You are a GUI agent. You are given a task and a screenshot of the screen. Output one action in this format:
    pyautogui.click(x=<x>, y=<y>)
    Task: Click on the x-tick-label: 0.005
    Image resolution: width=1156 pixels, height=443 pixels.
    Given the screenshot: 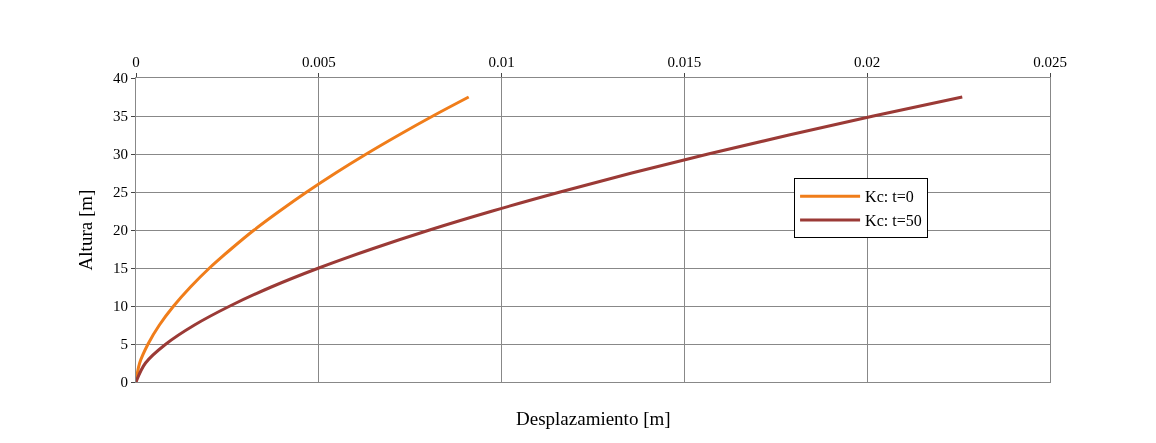 What is the action you would take?
    pyautogui.click(x=318, y=62)
    